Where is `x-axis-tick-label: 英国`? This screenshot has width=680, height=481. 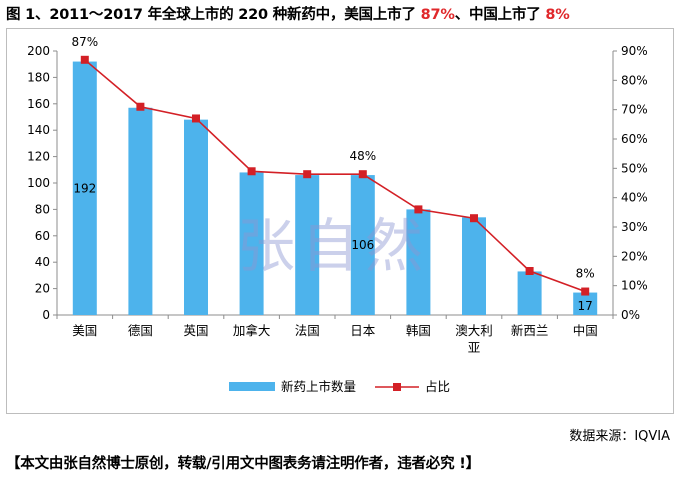
x-axis-tick-label: 英国 is located at coordinates (195, 330).